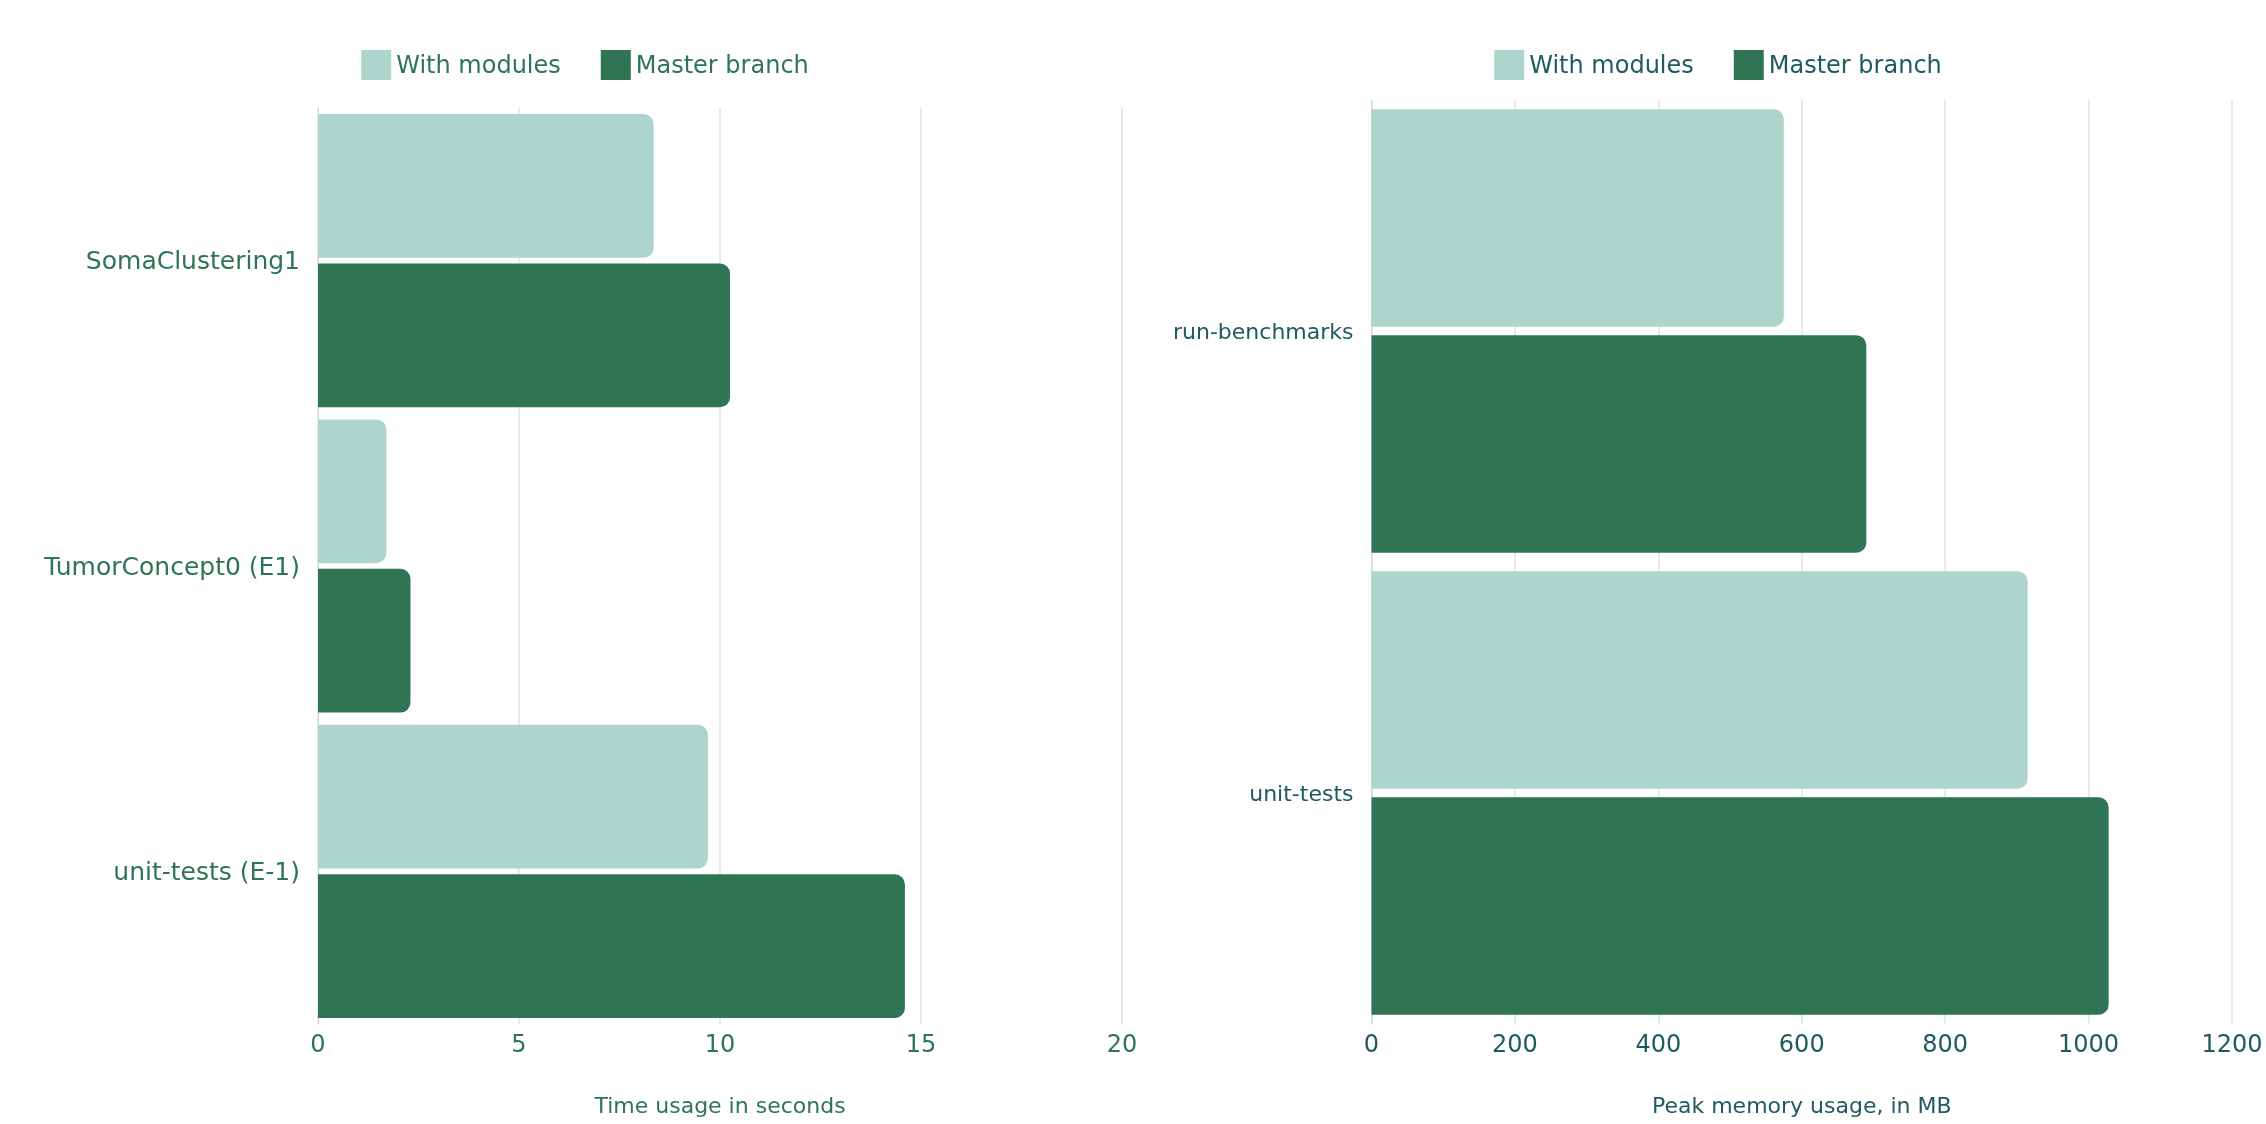 The image size is (2266, 1124). What do you see at coordinates (1658, 1044) in the screenshot?
I see `x-tick-label: 400` at bounding box center [1658, 1044].